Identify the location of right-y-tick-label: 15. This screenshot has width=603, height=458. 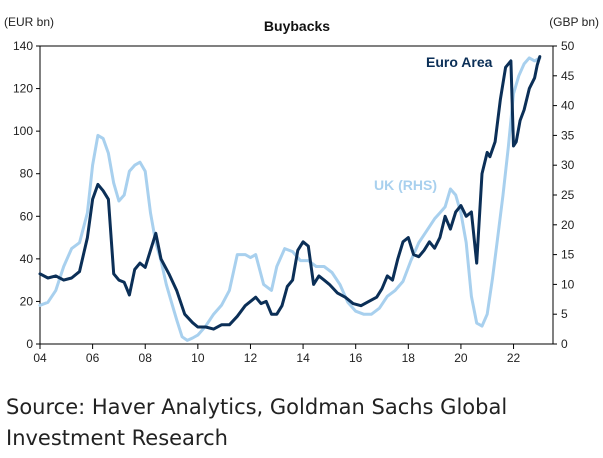
(568, 255).